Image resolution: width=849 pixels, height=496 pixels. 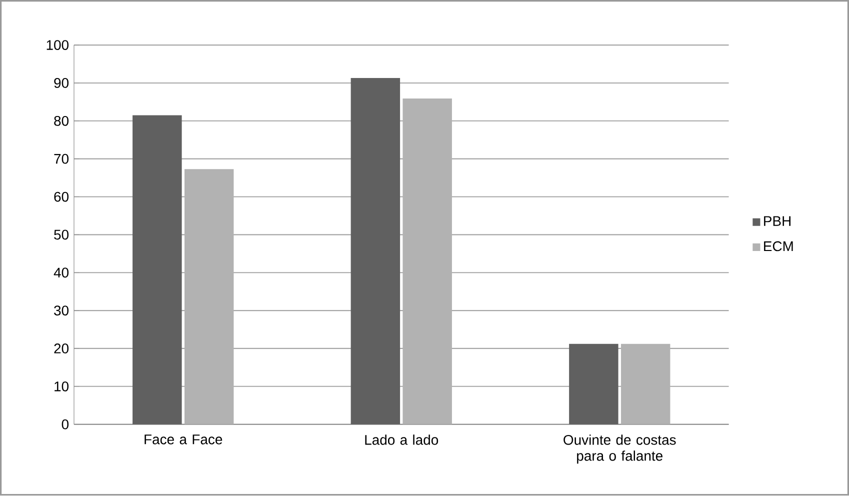 What do you see at coordinates (61, 235) in the screenshot?
I see `y-tick-label: 50` at bounding box center [61, 235].